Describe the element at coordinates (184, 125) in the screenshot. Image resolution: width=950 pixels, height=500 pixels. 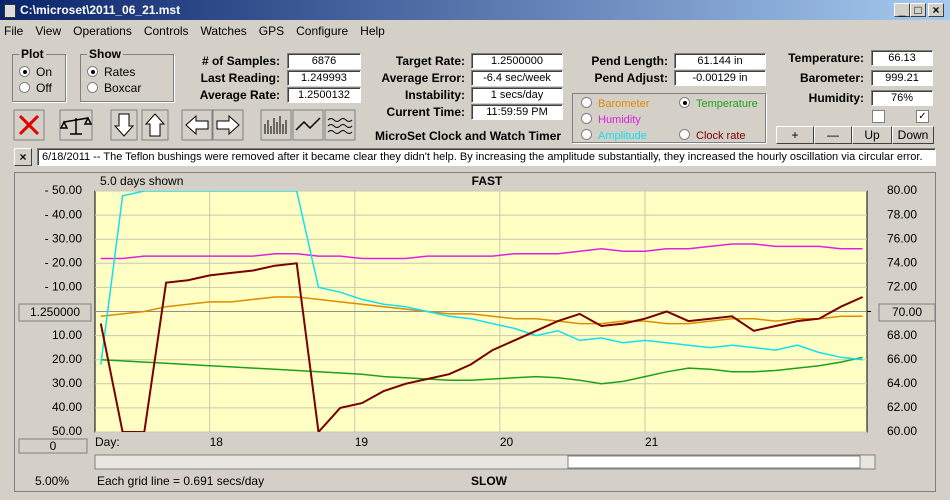
I see `toolbar` at that location.